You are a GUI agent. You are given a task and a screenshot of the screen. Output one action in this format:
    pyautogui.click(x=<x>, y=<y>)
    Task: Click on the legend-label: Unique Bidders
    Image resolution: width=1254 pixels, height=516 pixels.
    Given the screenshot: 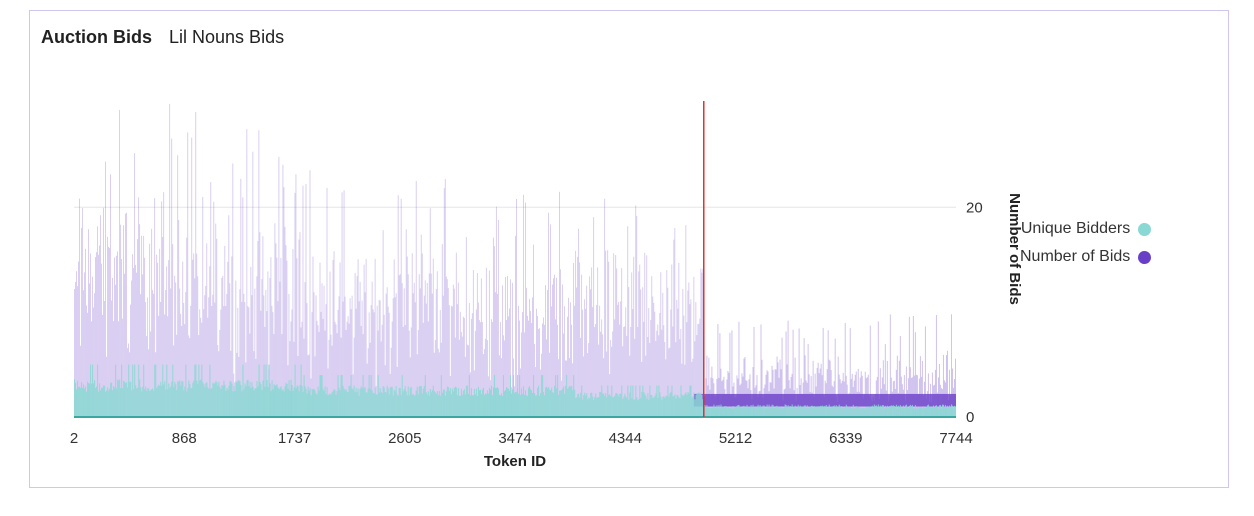 What is the action you would take?
    pyautogui.click(x=1075, y=228)
    